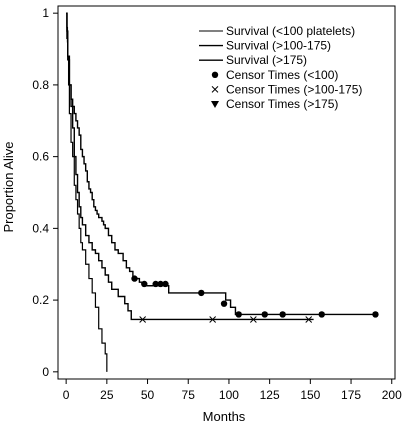 The height and width of the screenshot is (433, 403). I want to click on x-tick-label: 200, so click(392, 395).